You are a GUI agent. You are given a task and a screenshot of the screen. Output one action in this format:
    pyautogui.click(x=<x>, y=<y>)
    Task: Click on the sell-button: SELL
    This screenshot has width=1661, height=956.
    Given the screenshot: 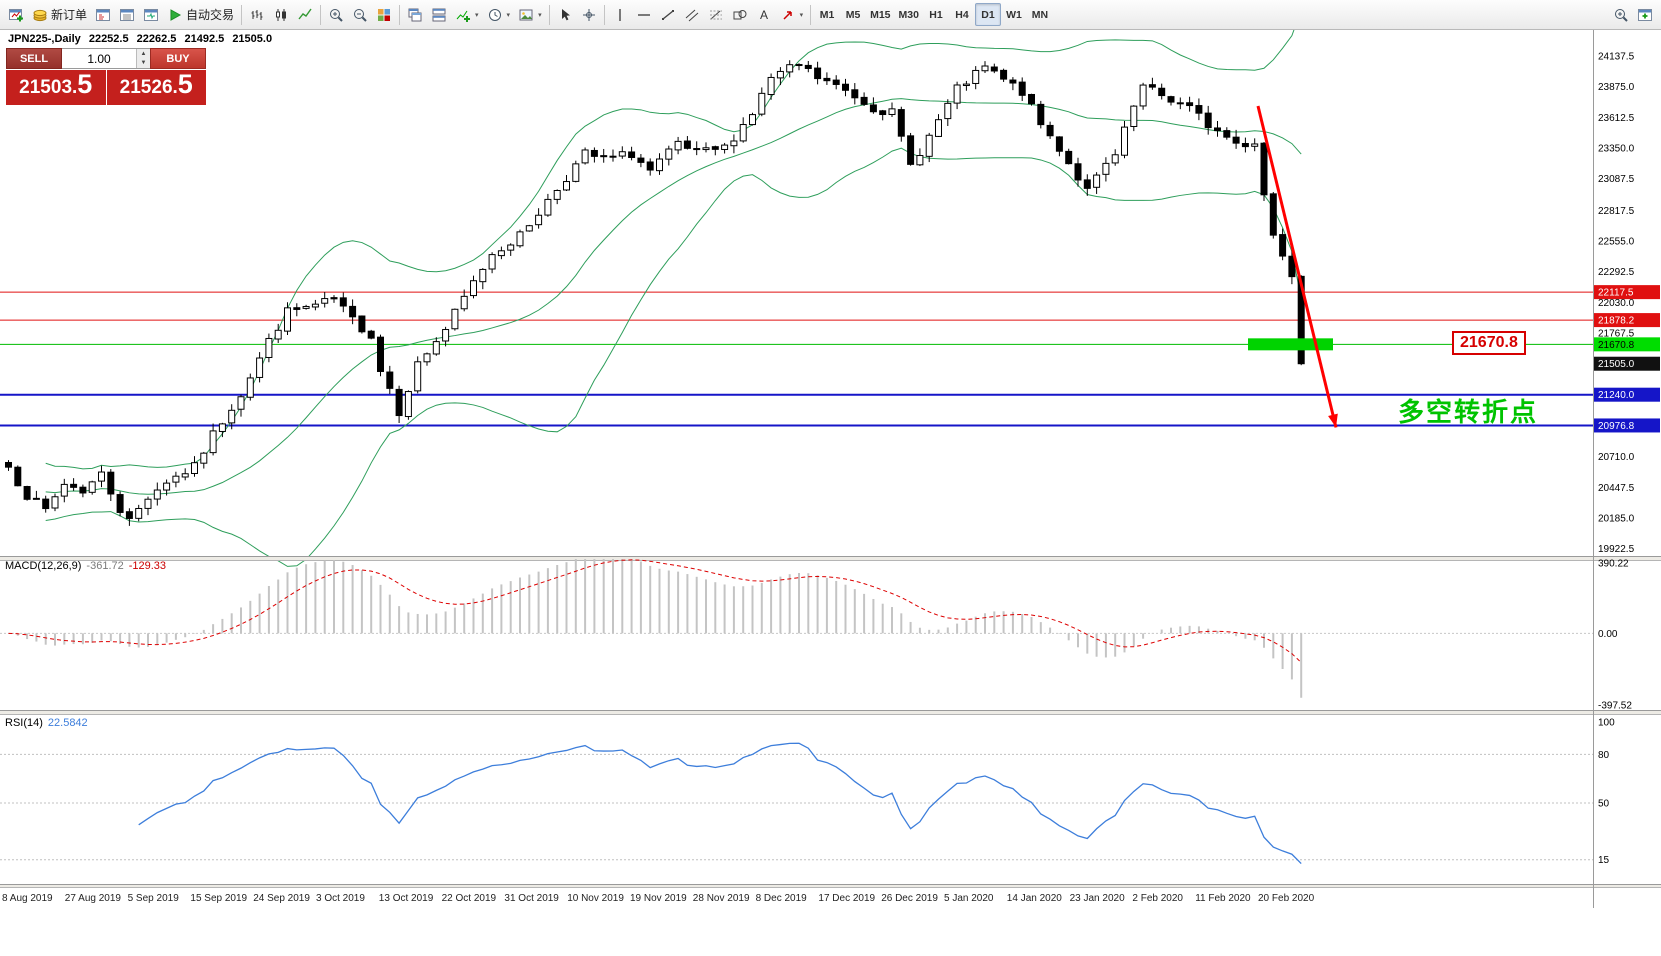 What is the action you would take?
    pyautogui.click(x=34, y=58)
    